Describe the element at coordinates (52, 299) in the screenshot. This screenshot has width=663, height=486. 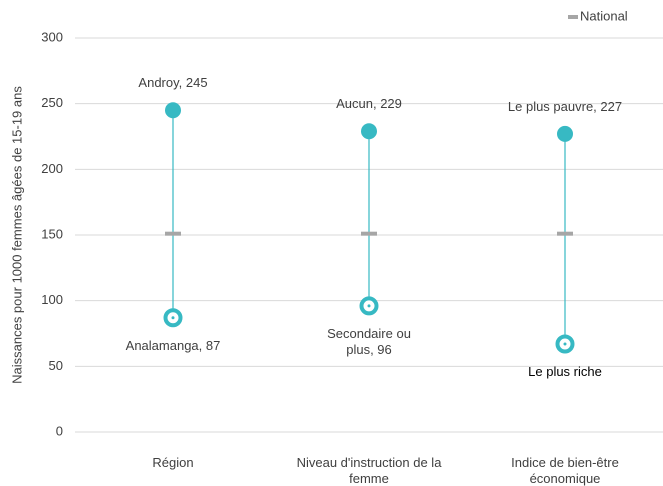
I see `y-tick-label: 100` at that location.